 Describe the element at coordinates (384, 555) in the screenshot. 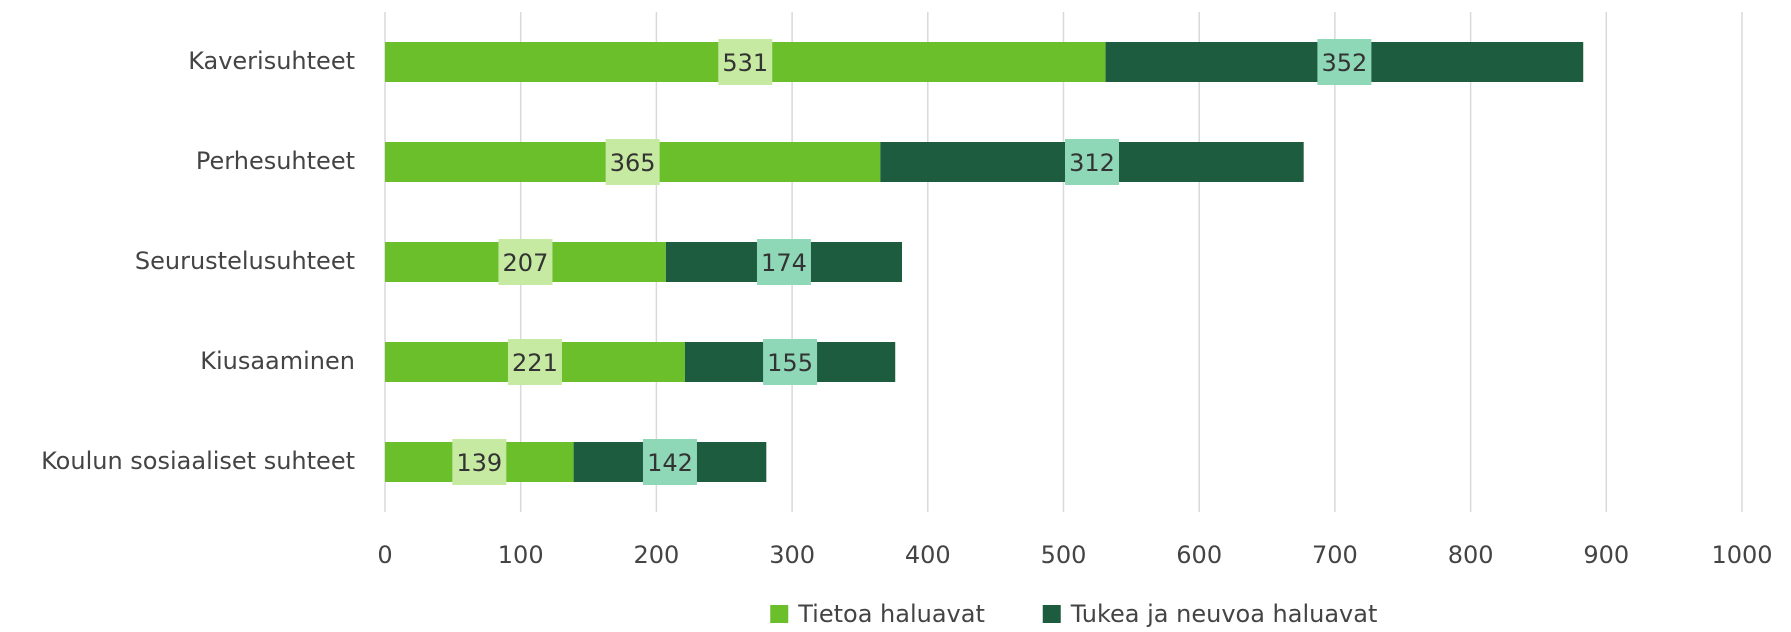

I see `x-tick-label: 0` at that location.